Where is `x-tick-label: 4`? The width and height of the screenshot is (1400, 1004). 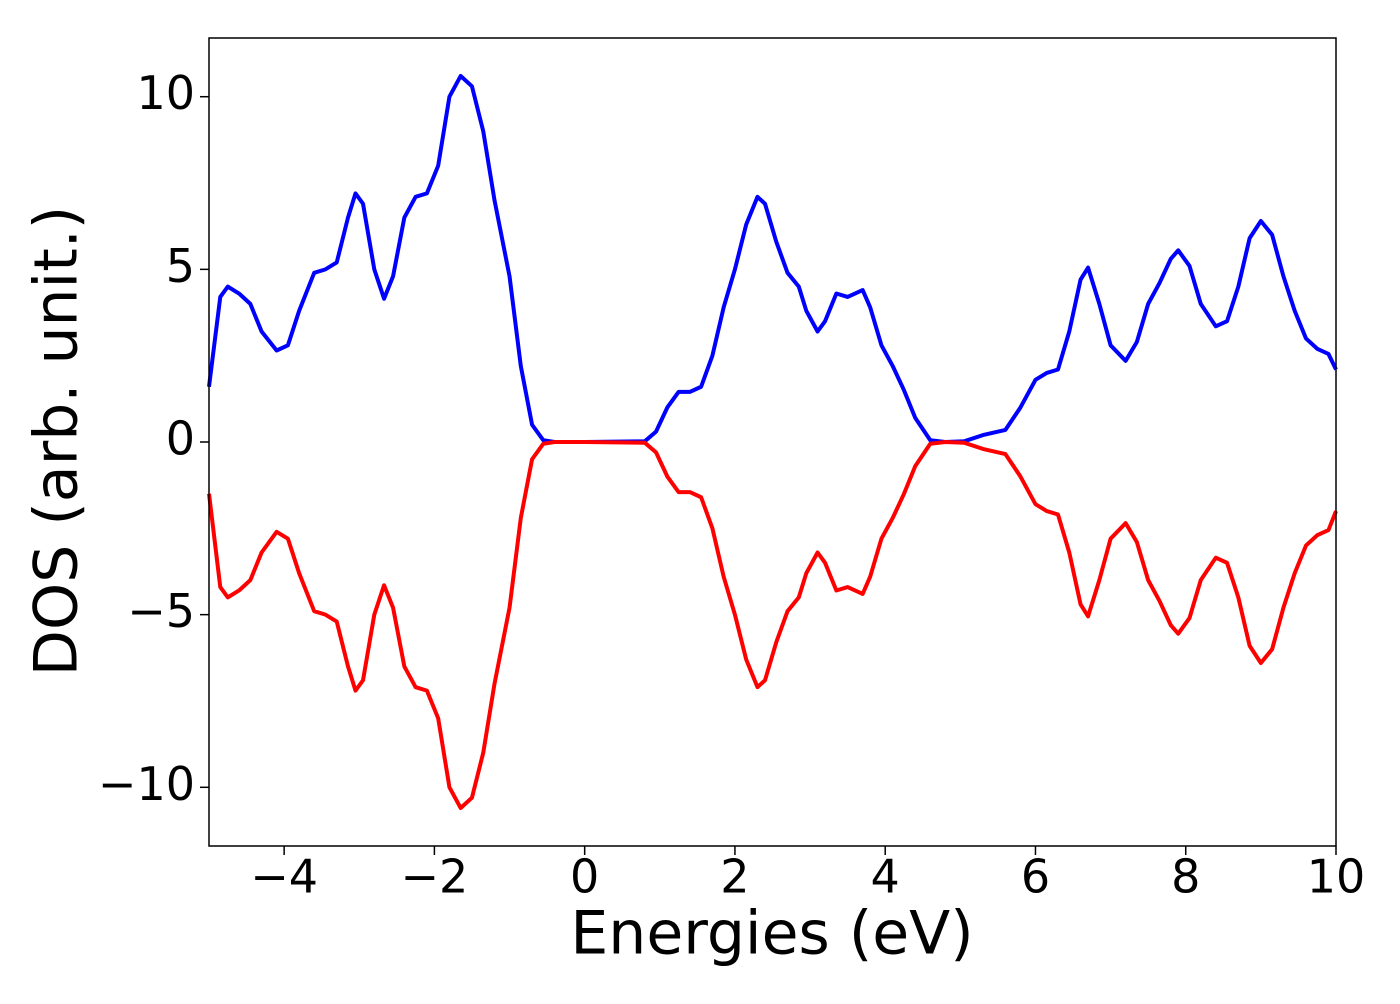 x-tick-label: 4 is located at coordinates (885, 877).